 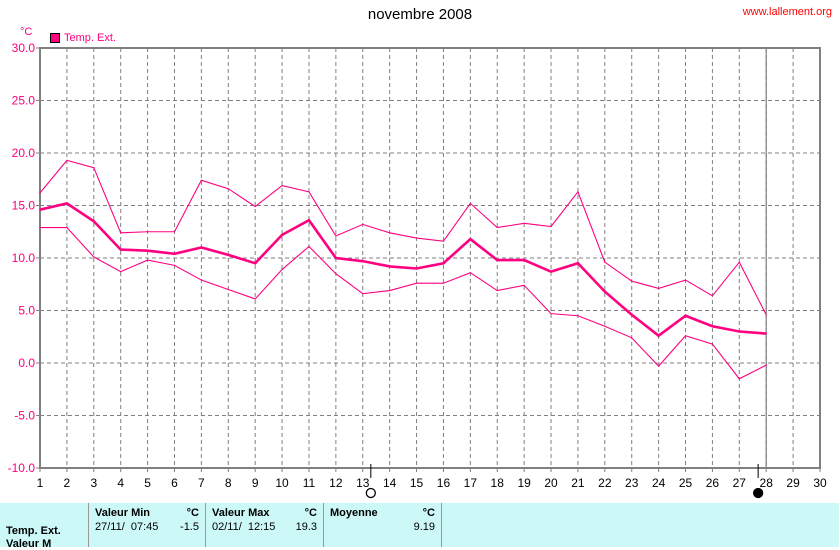 What do you see at coordinates (306, 527) in the screenshot?
I see `max-value: 19.3` at bounding box center [306, 527].